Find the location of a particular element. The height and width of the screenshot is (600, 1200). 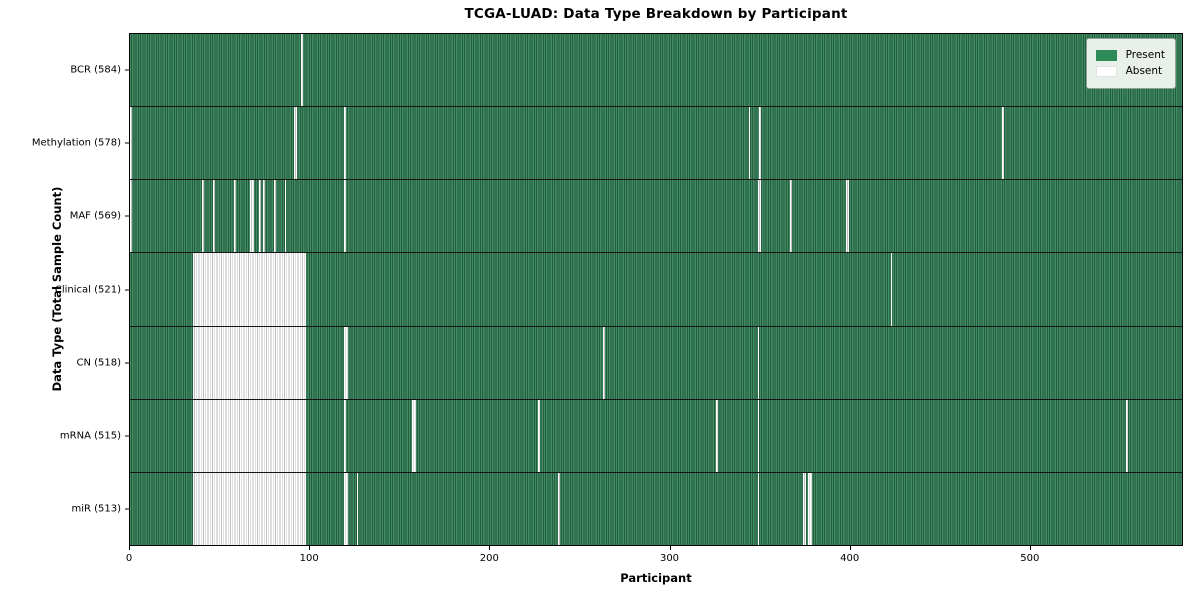

xtick-label-200: 200 is located at coordinates (489, 558).